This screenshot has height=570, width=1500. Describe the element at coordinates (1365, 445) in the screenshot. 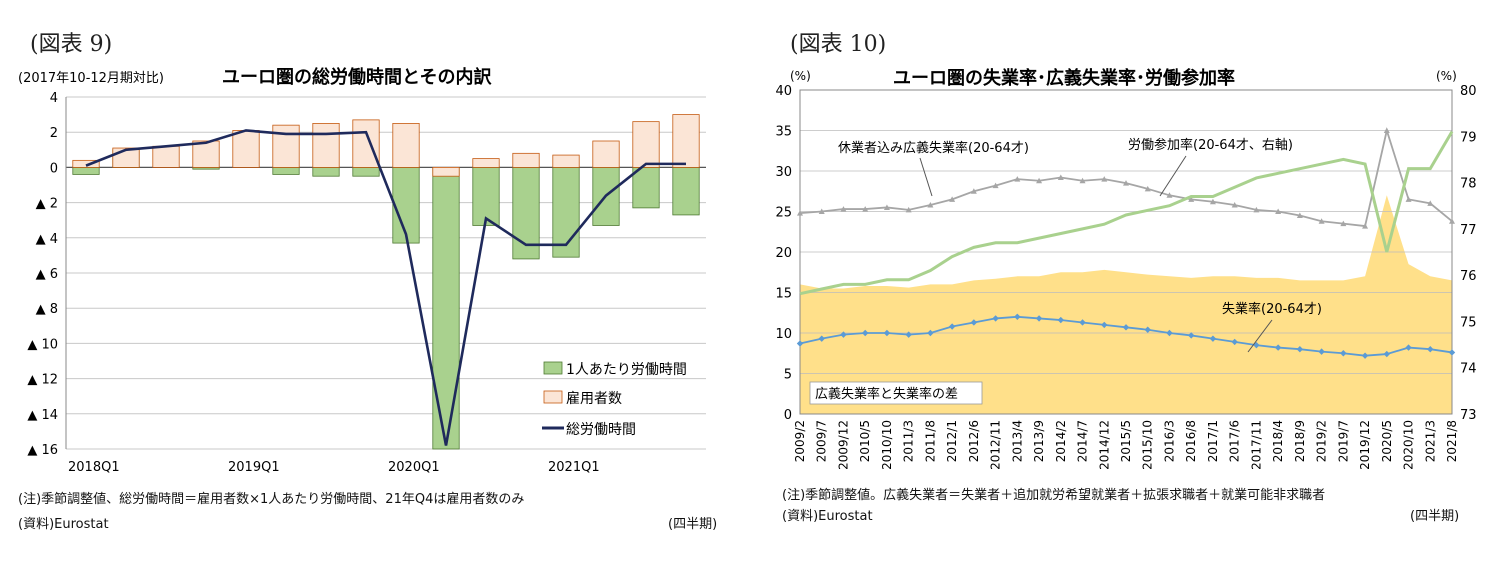

I see `chart10-xtick-label: 2019/12` at that location.